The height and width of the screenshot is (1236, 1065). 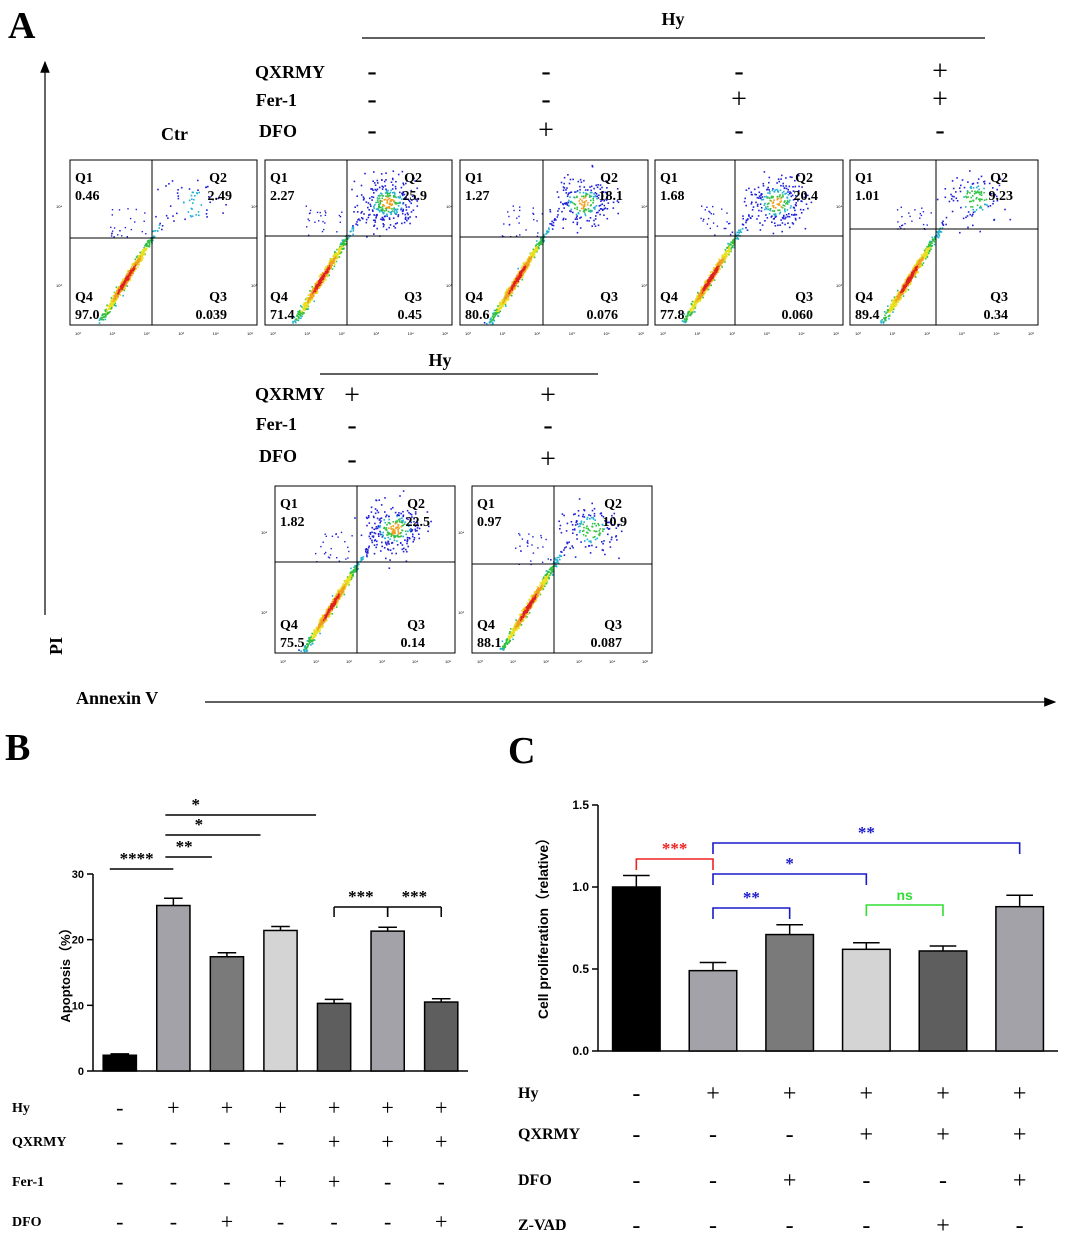 I want to click on q4-name: Q4, so click(x=864, y=297).